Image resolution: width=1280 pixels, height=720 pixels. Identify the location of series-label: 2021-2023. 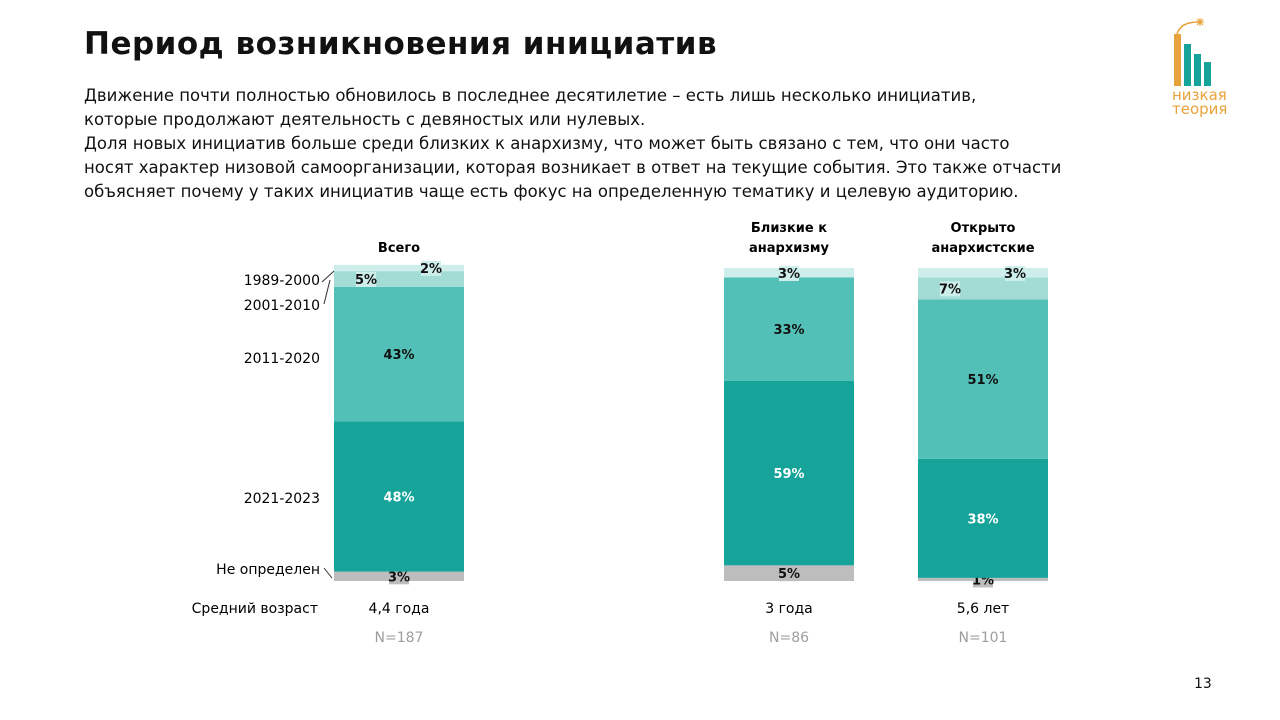
(282, 499).